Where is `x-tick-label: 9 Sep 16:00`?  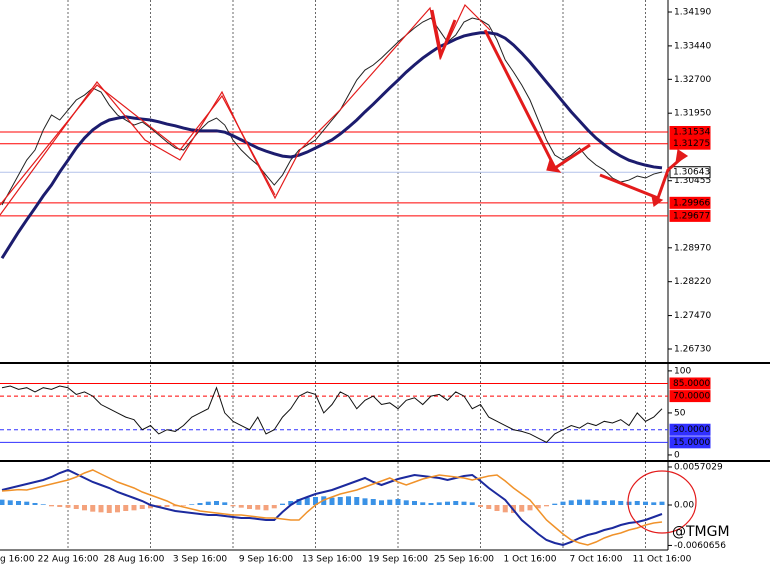
x-tick-label: 9 Sep 16:00 is located at coordinates (266, 560).